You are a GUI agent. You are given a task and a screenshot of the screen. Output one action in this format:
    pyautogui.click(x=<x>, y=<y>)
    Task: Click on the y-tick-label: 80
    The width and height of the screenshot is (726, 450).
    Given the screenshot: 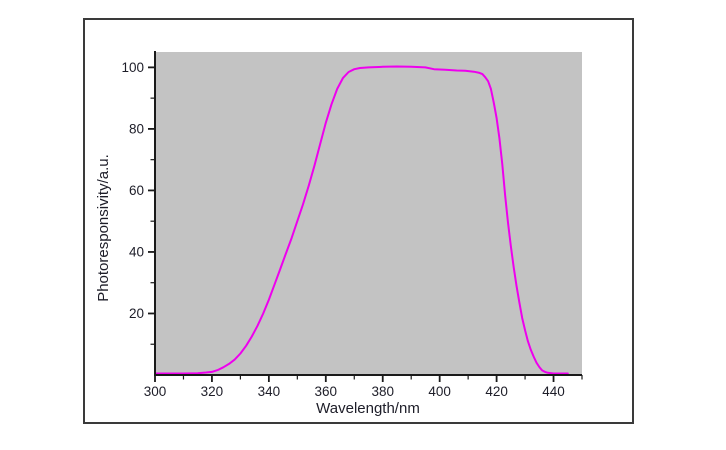 What is the action you would take?
    pyautogui.click(x=136, y=128)
    